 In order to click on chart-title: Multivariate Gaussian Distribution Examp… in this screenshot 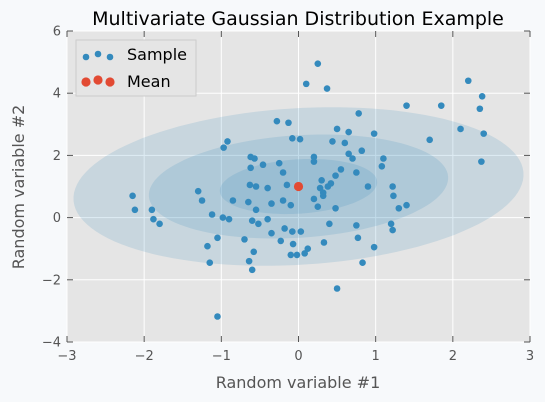, I will do `click(298, 19)`.